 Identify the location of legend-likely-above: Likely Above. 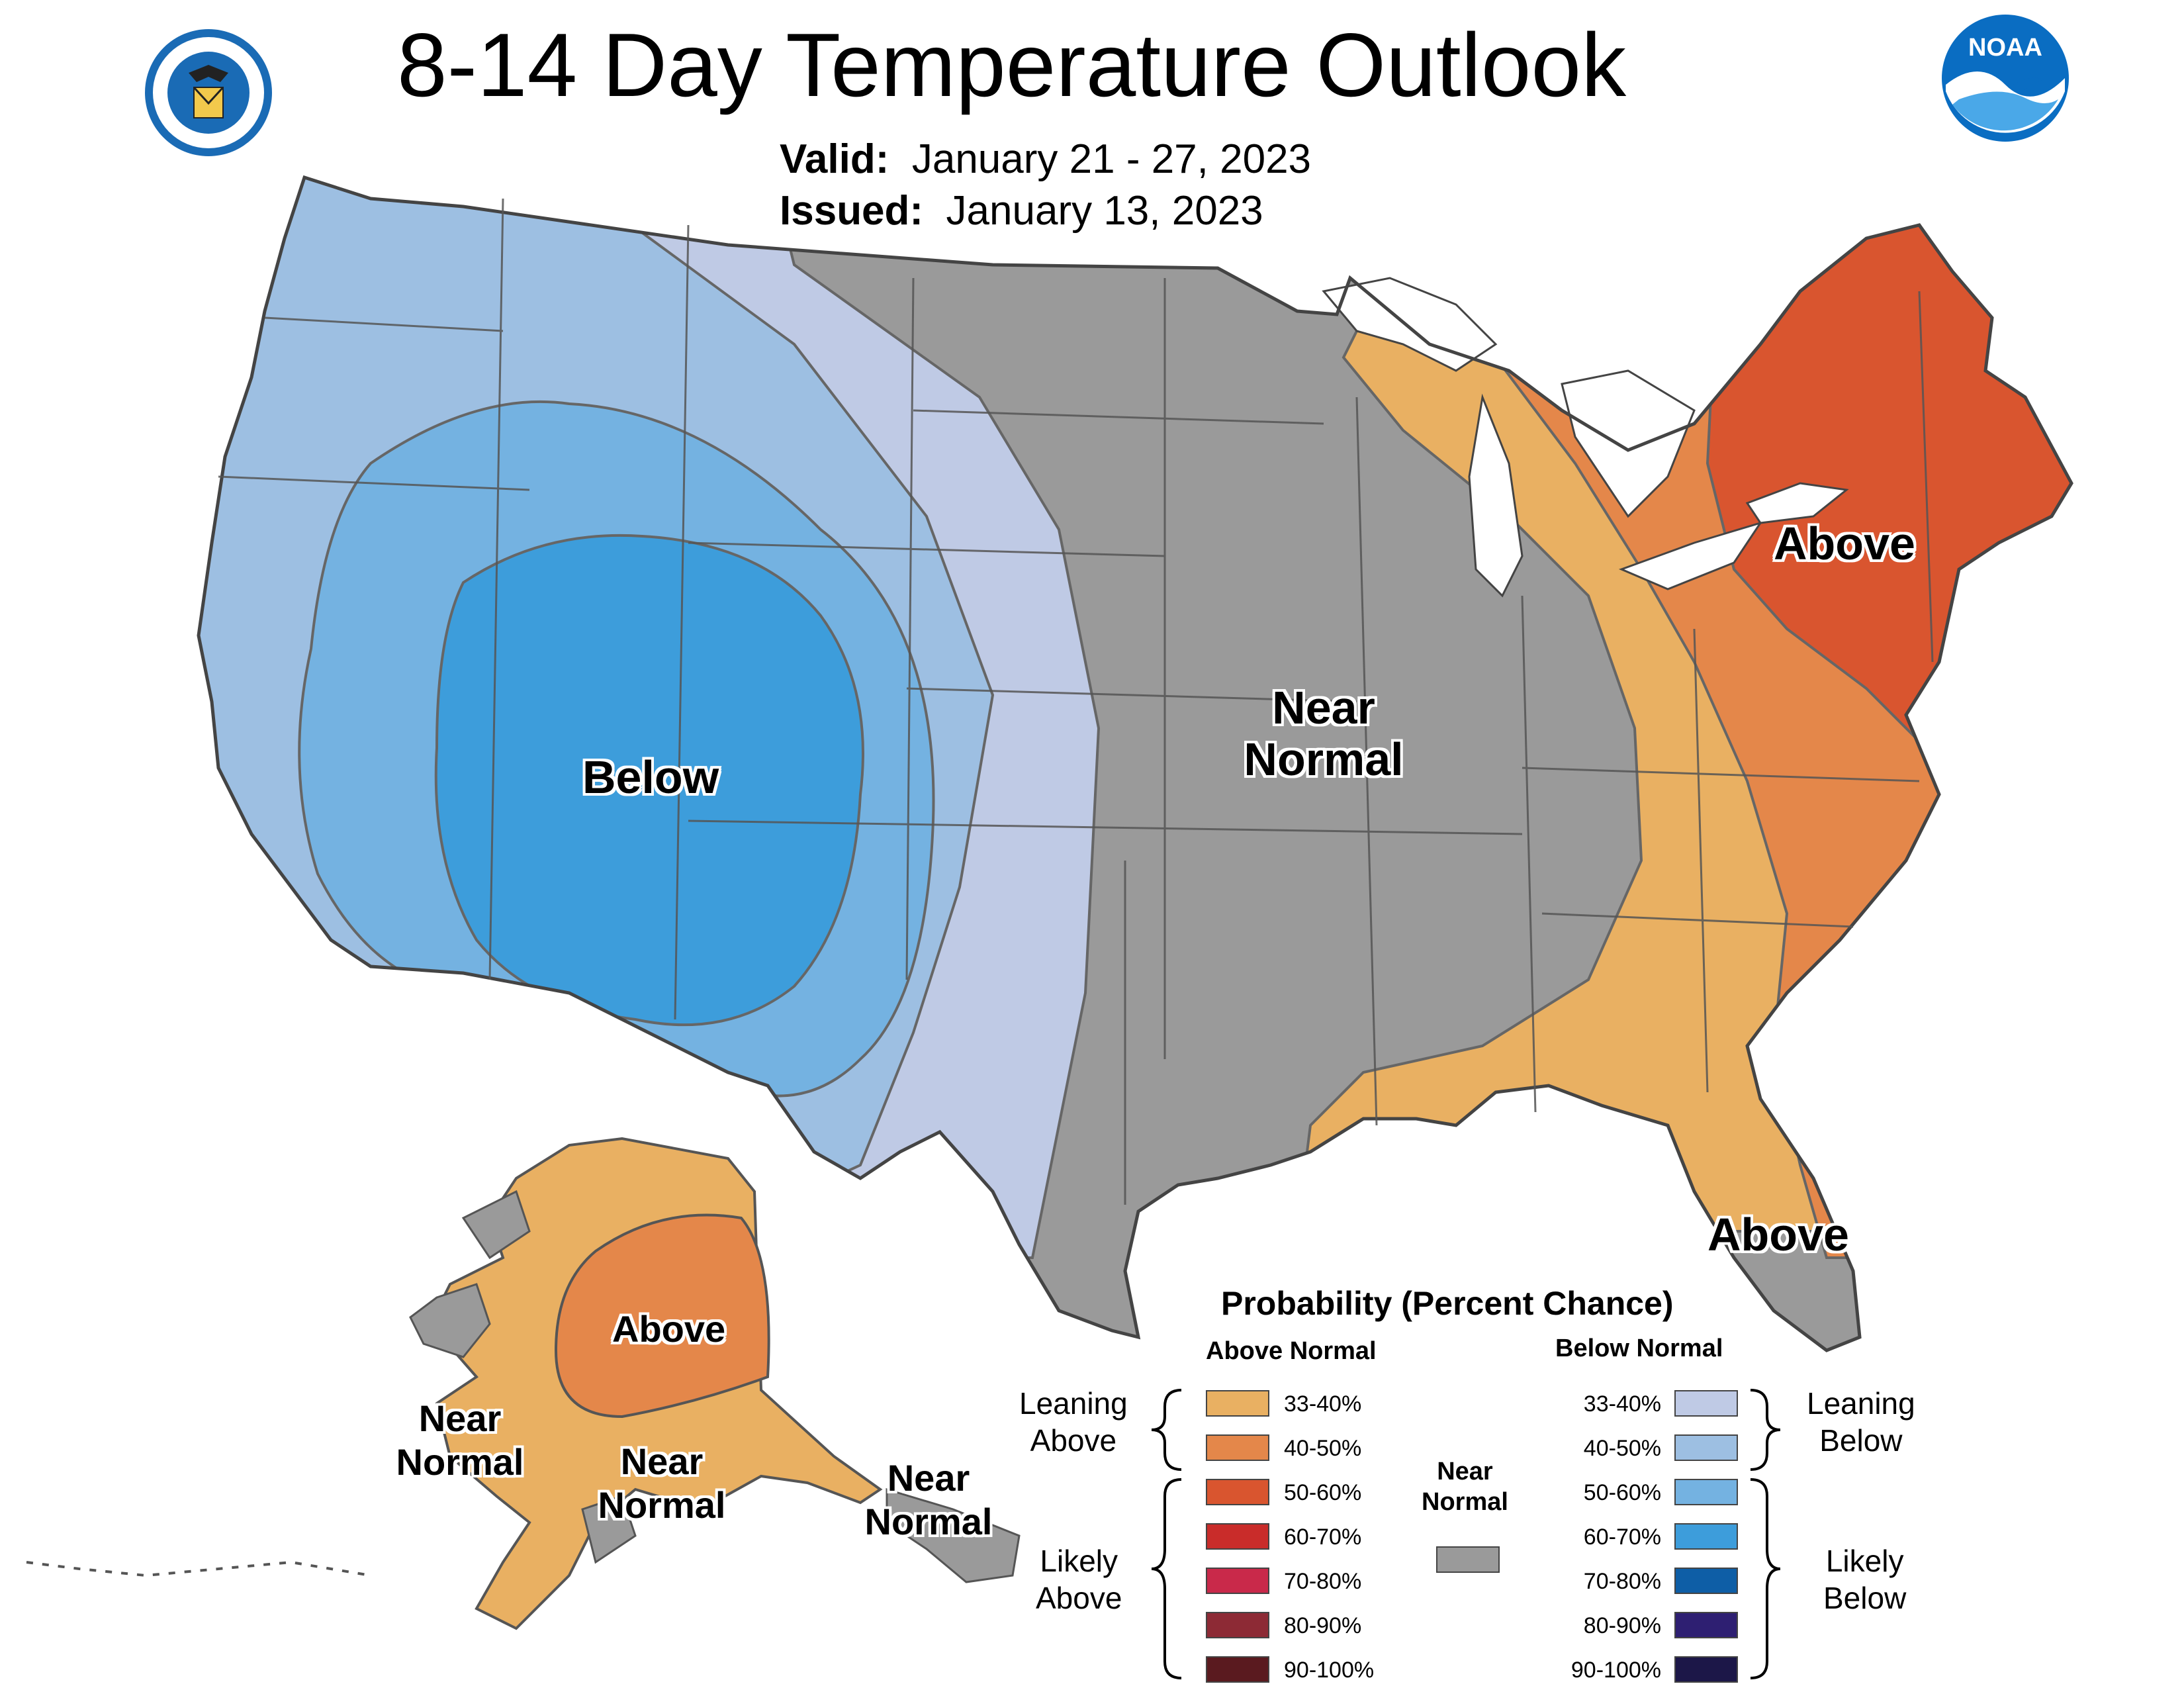
(1079, 1579).